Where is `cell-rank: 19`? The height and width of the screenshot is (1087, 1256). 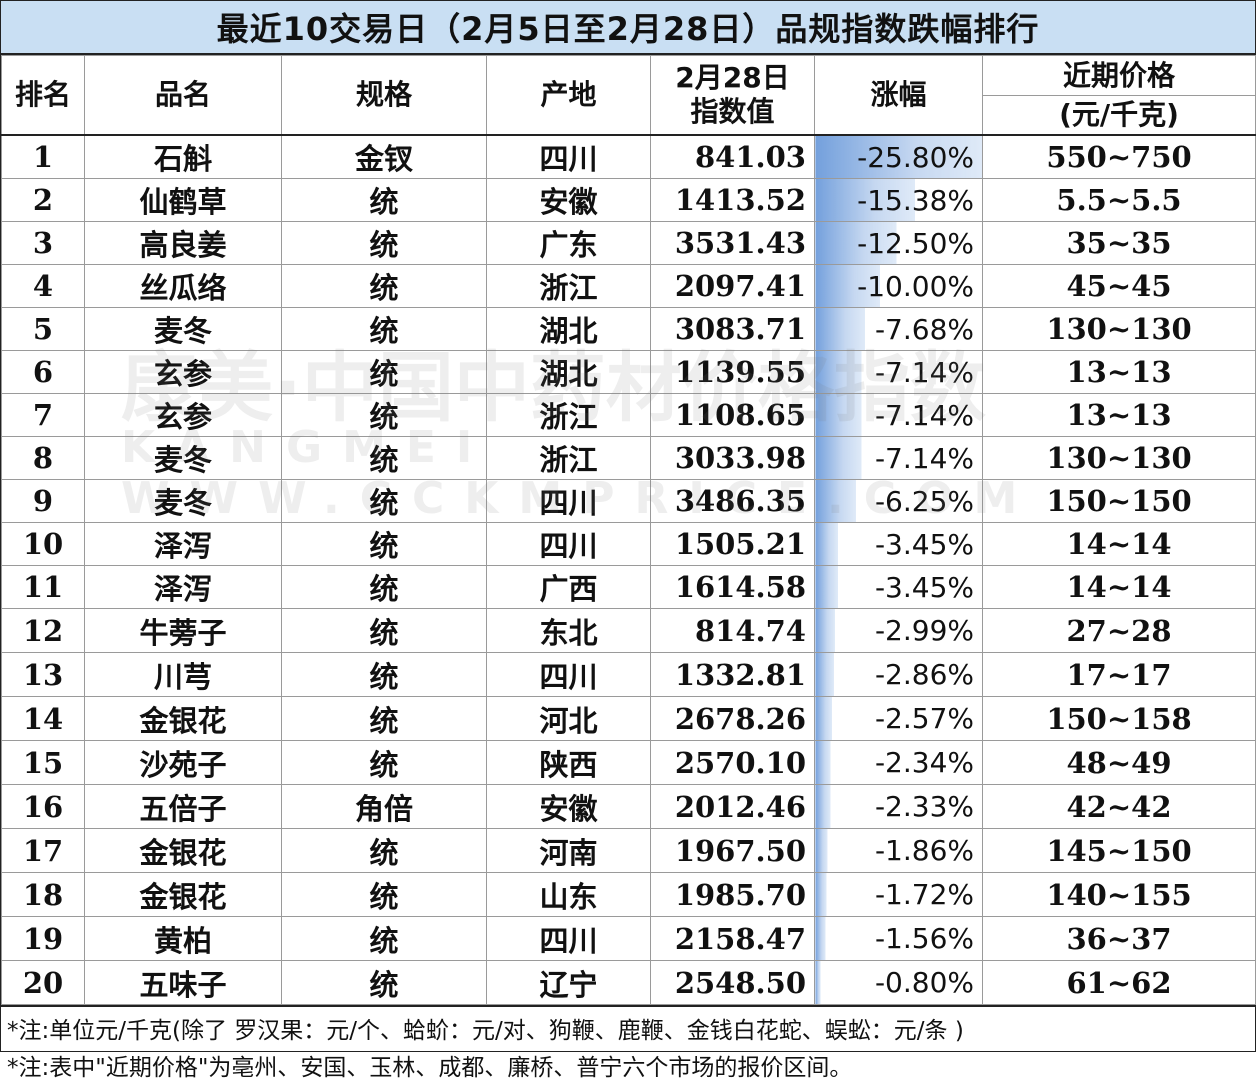 cell-rank: 19 is located at coordinates (43, 938).